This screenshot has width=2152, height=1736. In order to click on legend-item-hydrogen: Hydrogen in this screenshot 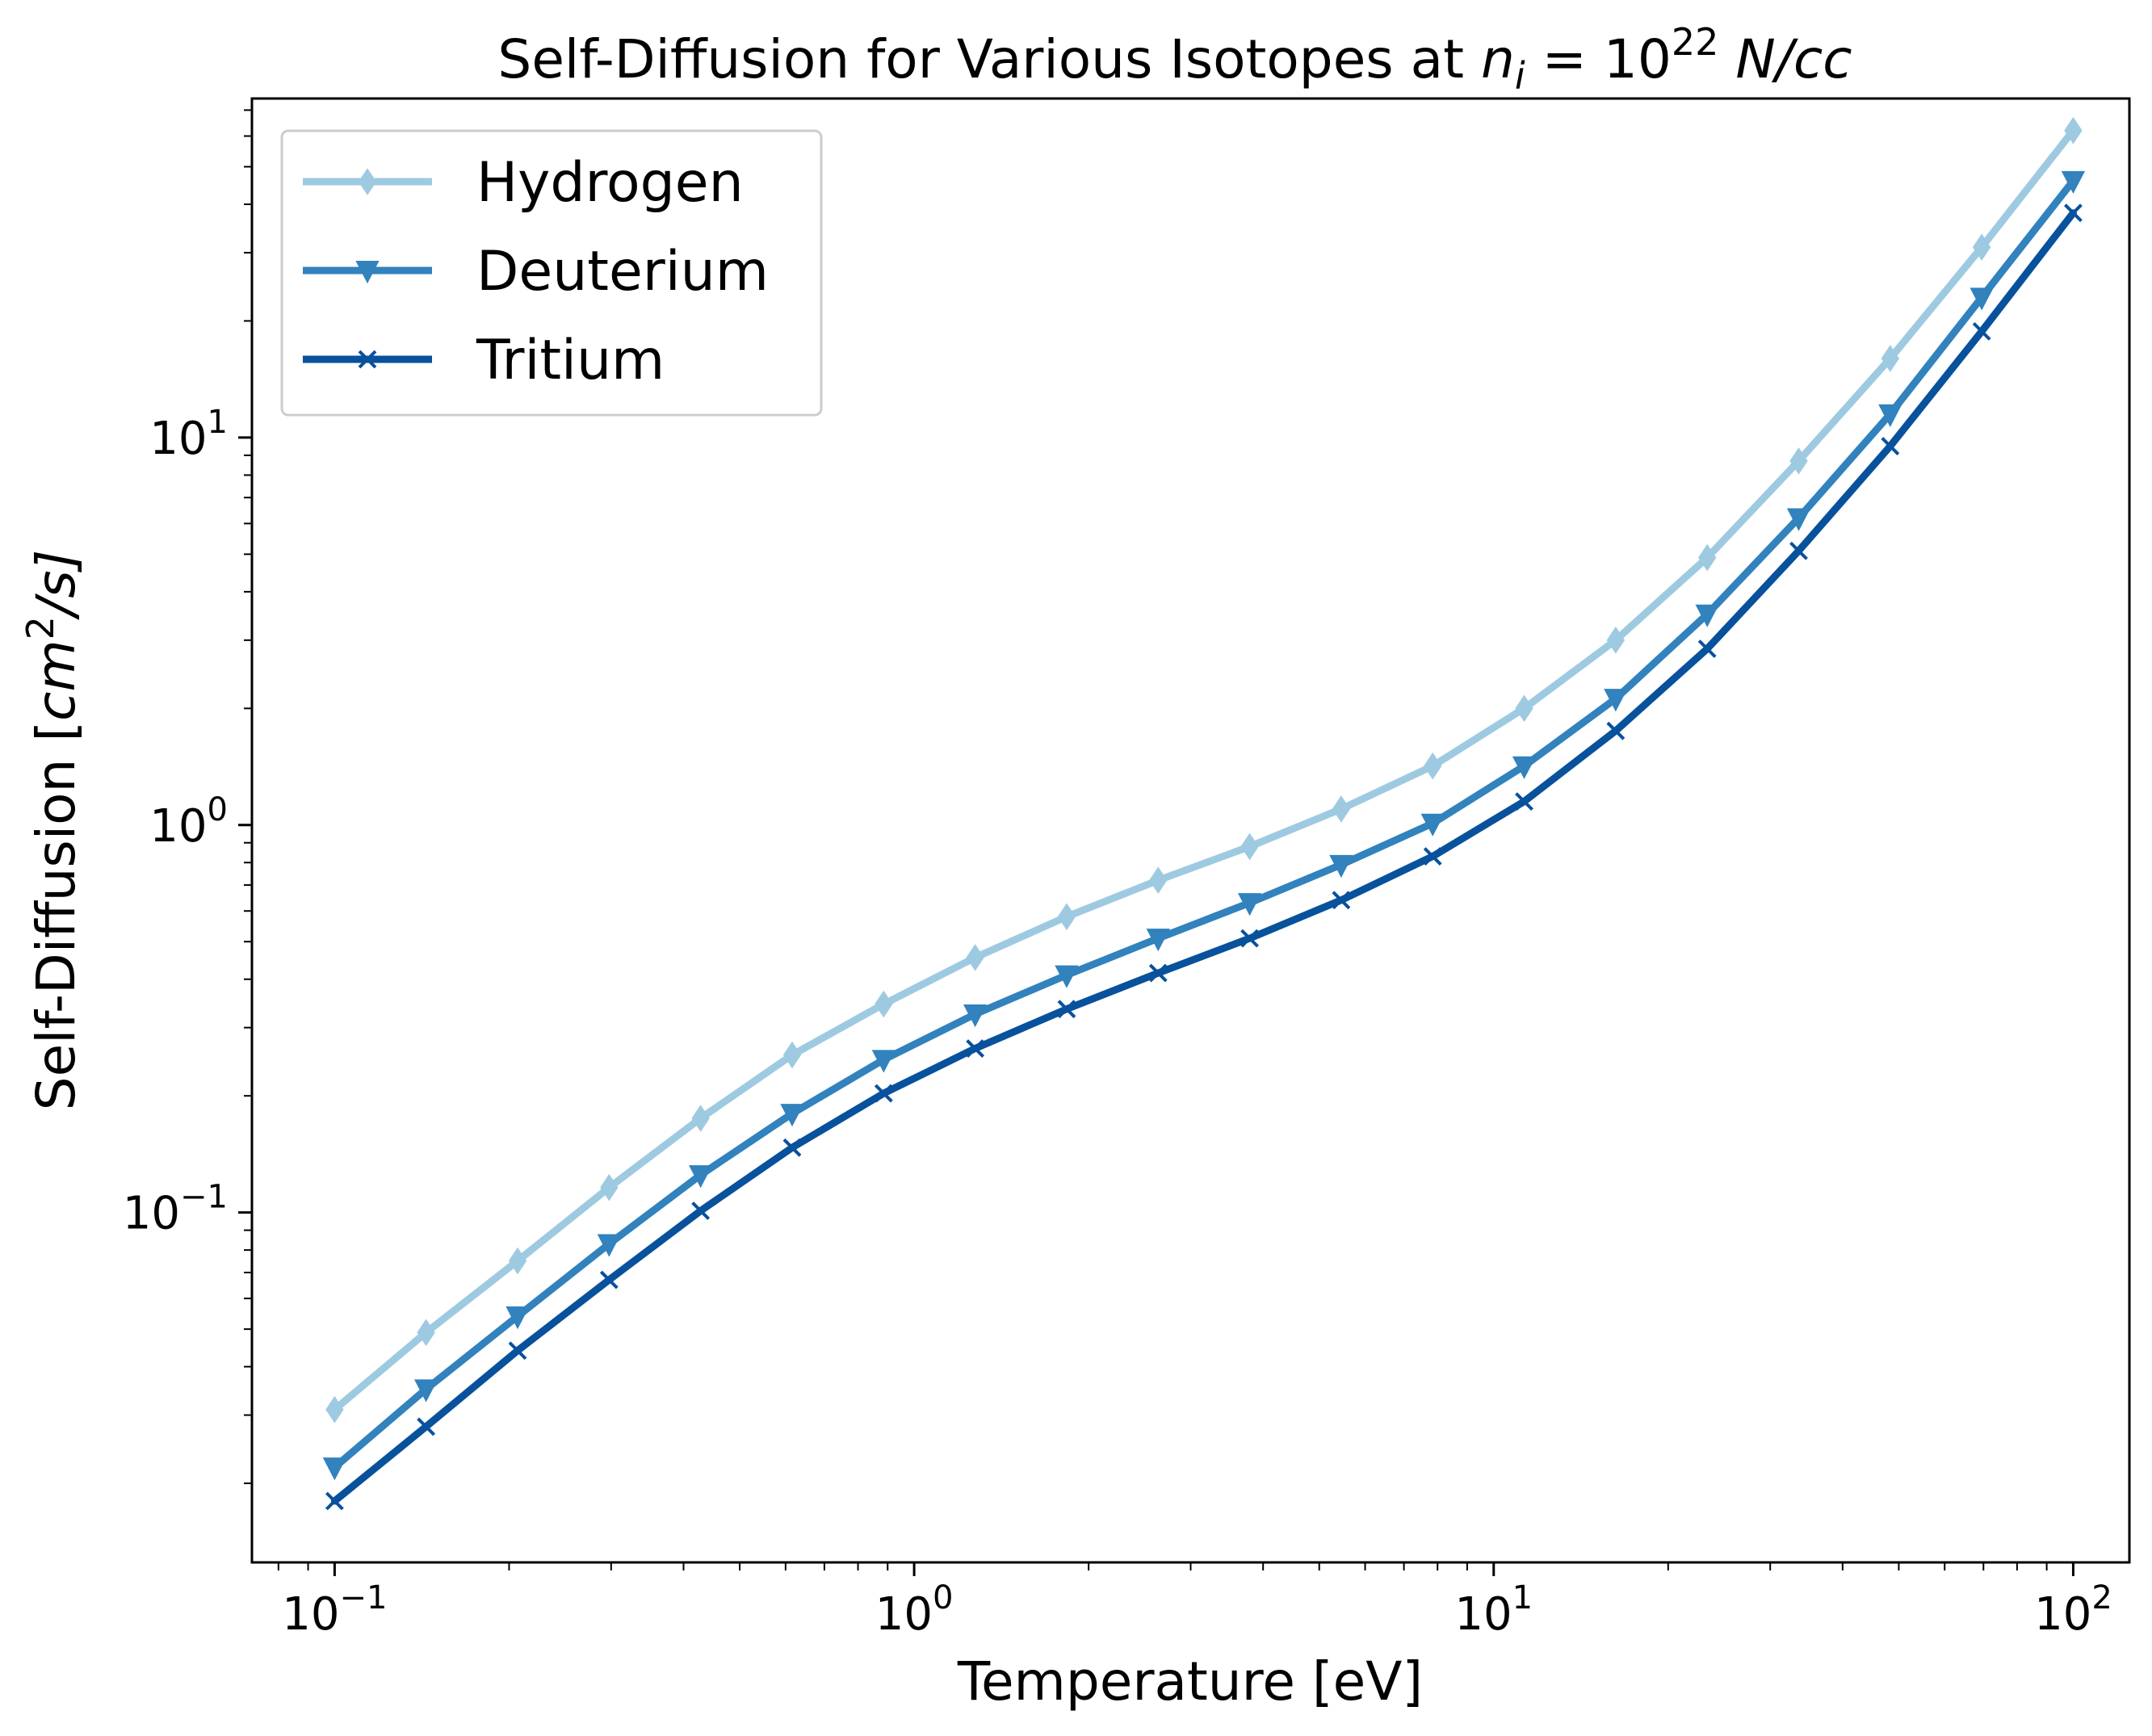, I will do `click(524, 183)`.